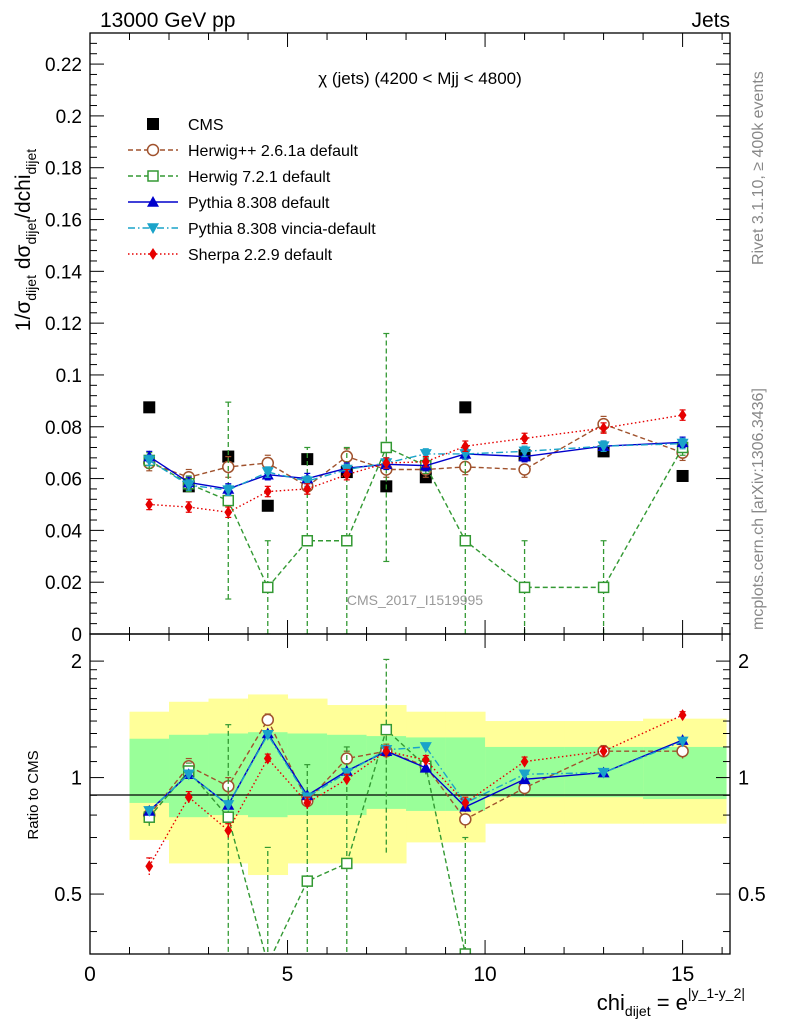 The height and width of the screenshot is (1024, 786). What do you see at coordinates (743, 662) in the screenshot?
I see `ratio-y-tick-label-right: 2` at bounding box center [743, 662].